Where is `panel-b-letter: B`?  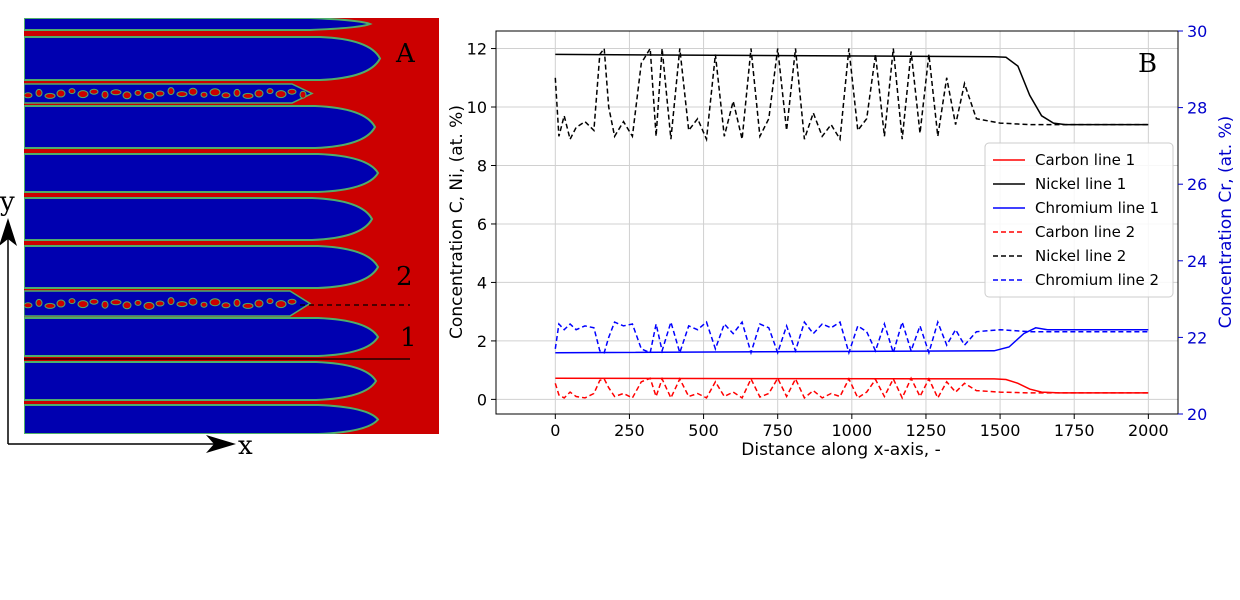 panel-b-letter: B is located at coordinates (1147, 64).